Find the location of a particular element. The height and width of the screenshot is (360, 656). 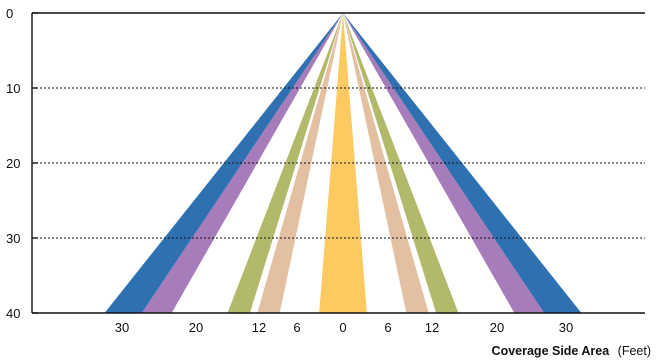

x-tick-label-left-6: 6 is located at coordinates (296, 327).